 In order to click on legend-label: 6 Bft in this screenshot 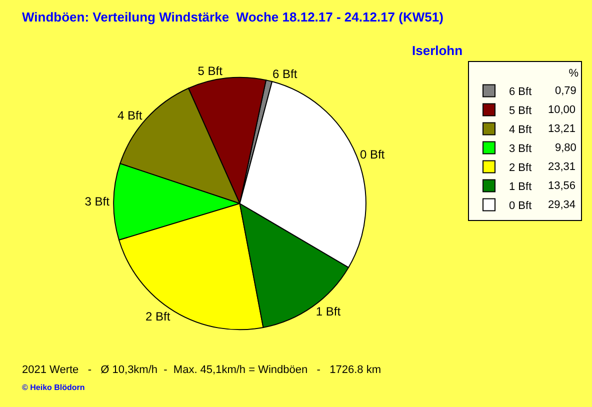, I will do `click(520, 92)`.